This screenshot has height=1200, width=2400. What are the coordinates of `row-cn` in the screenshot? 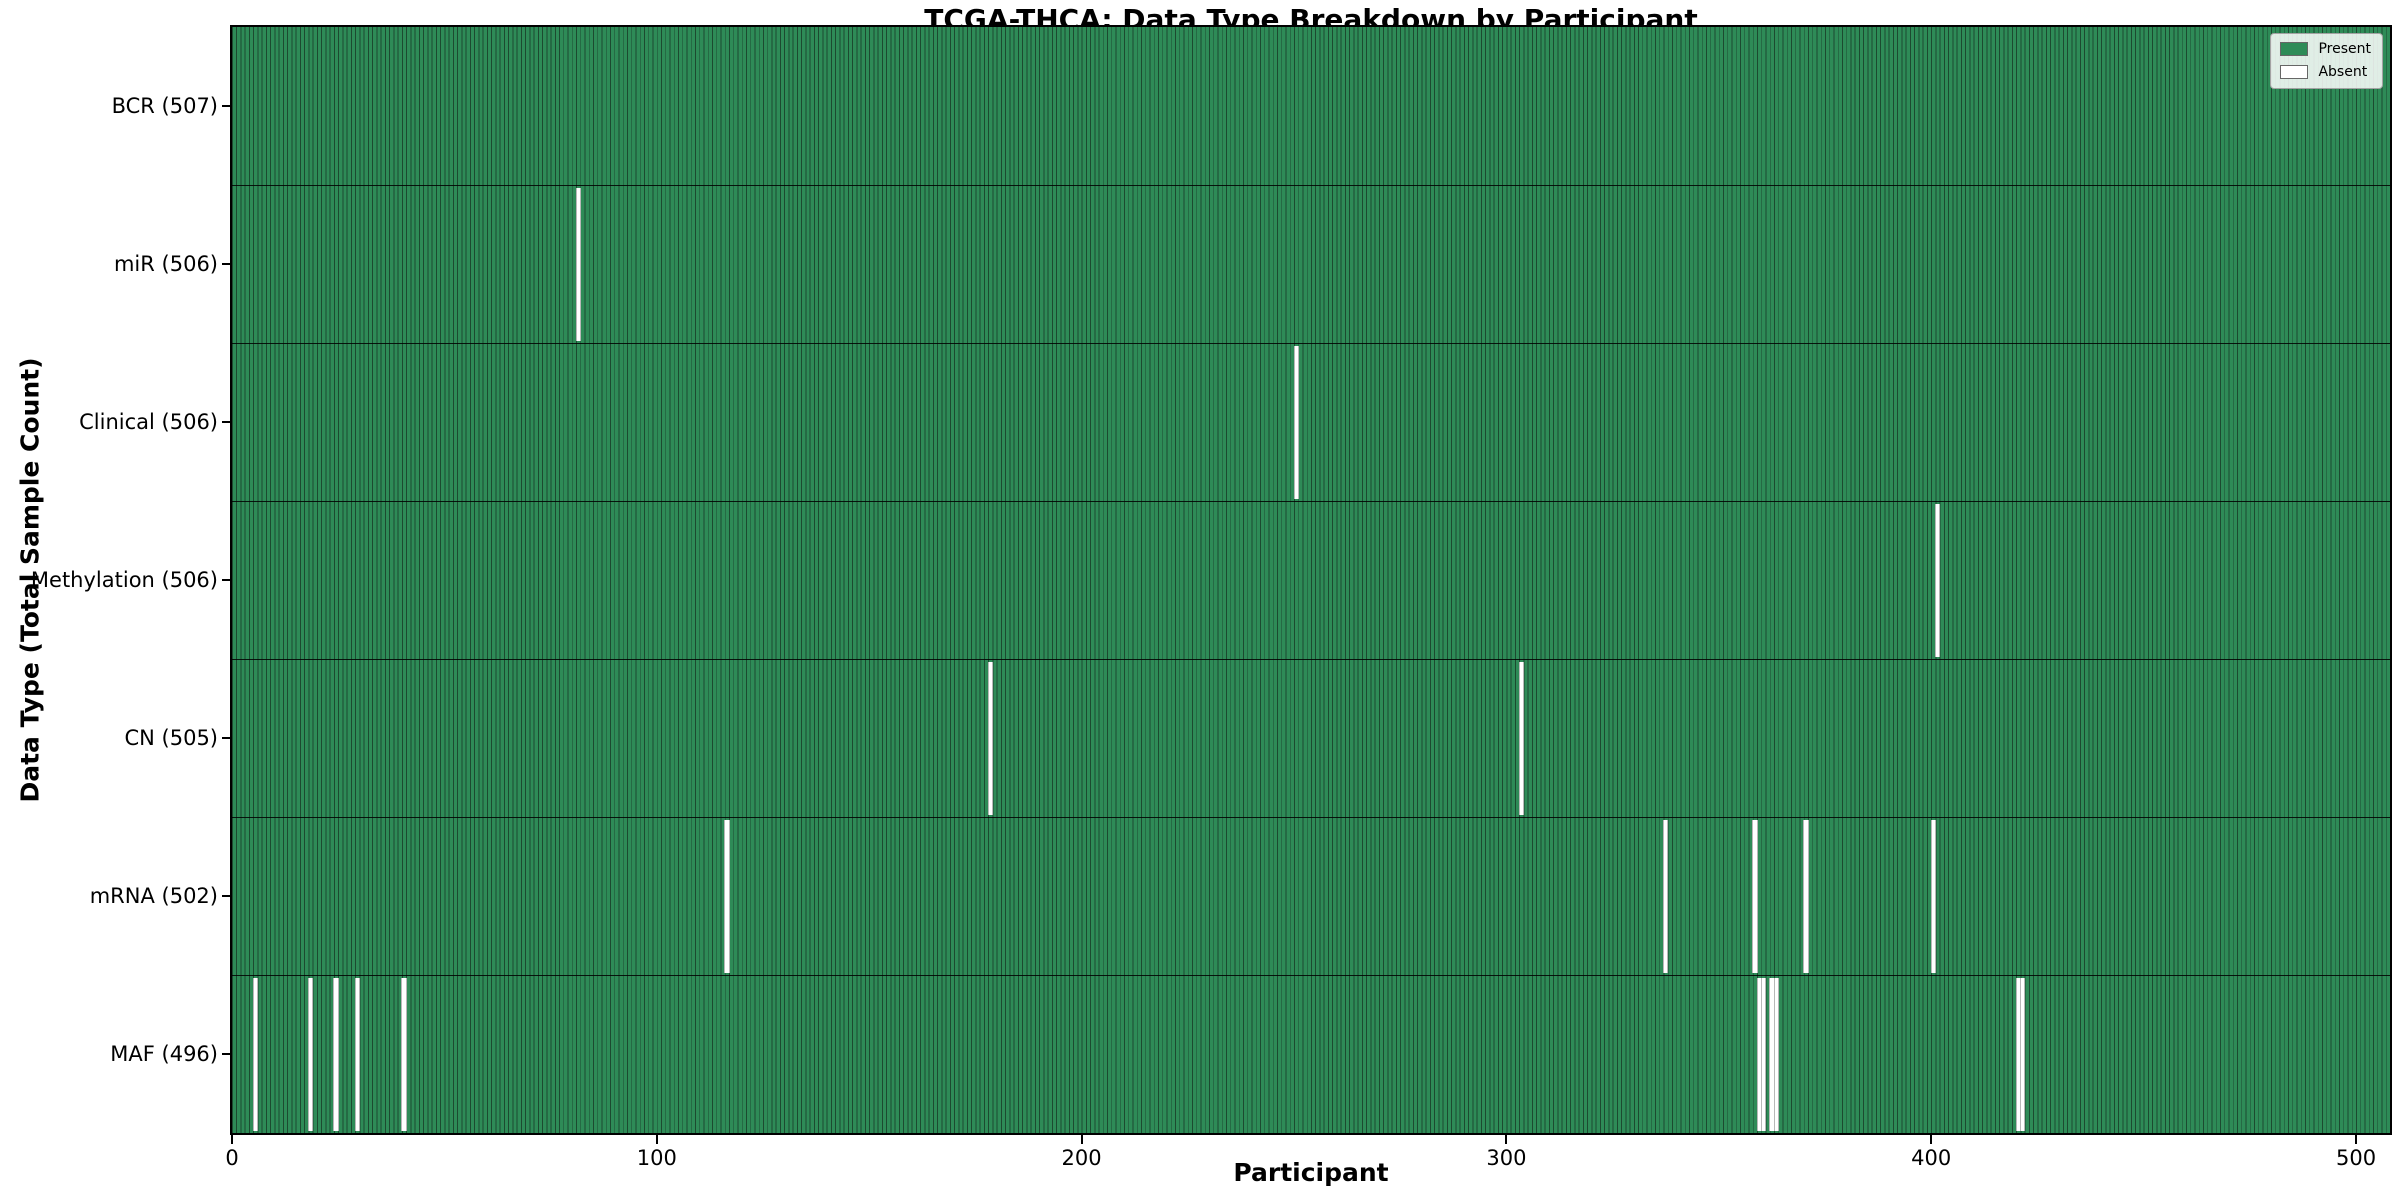 It's located at (1311, 738).